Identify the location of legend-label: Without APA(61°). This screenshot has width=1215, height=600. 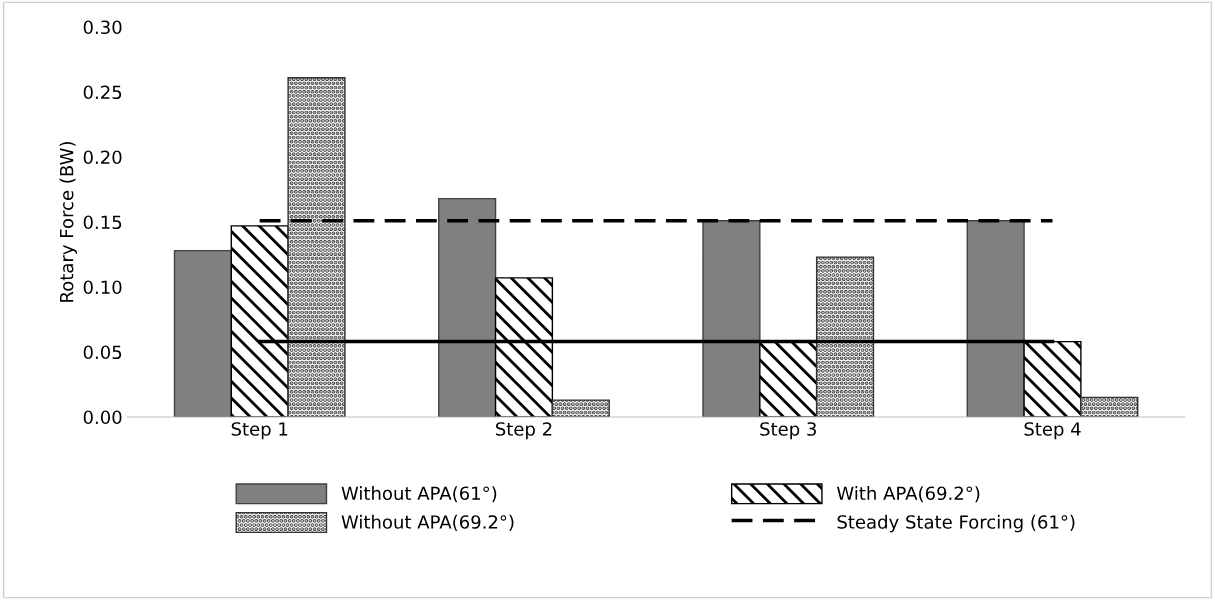
(419, 494).